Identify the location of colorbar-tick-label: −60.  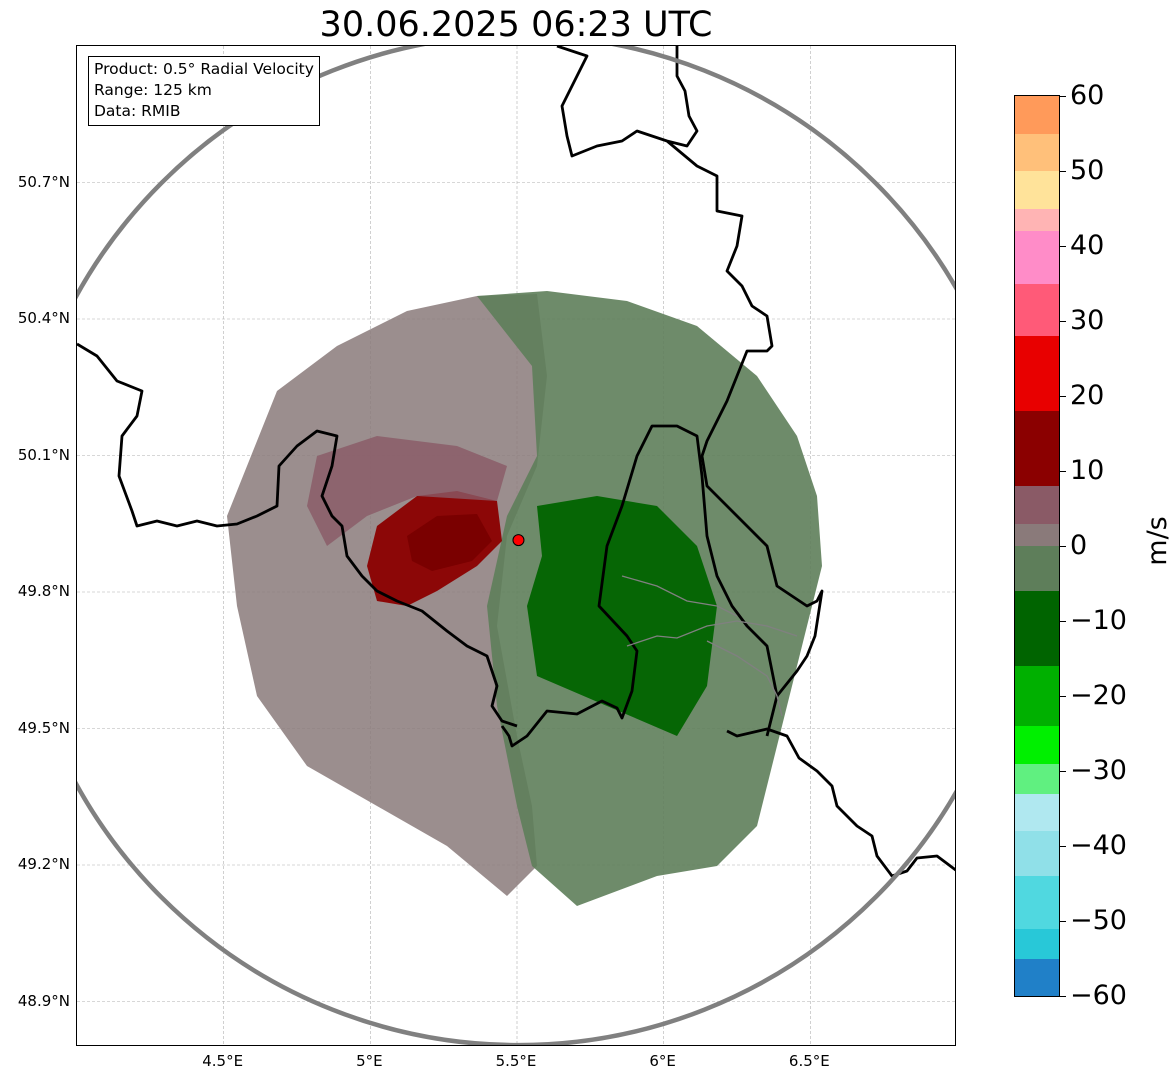
(1098, 995).